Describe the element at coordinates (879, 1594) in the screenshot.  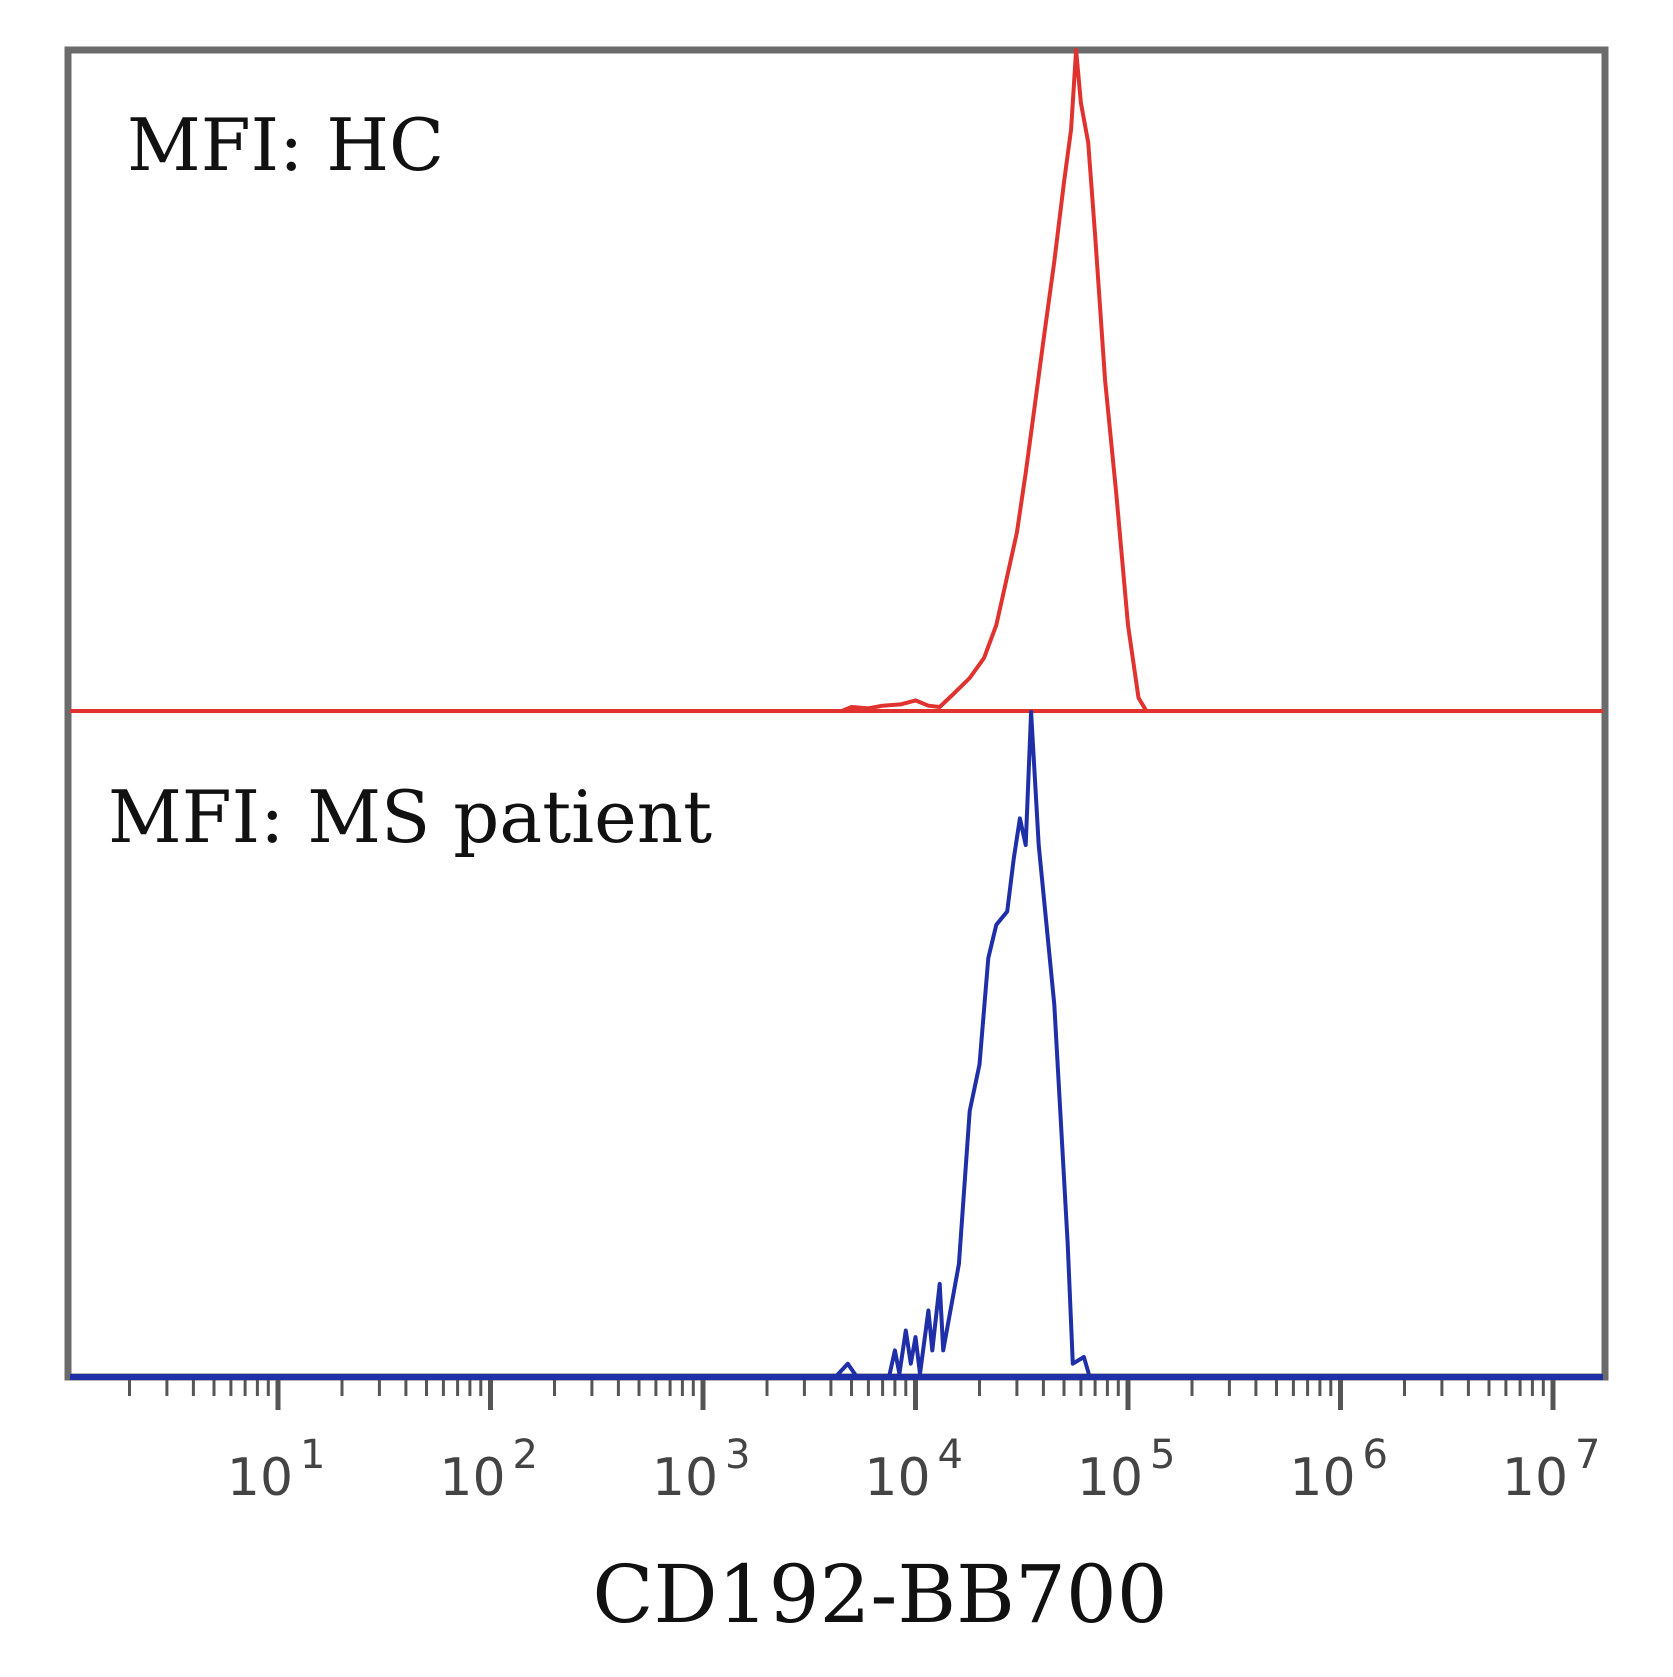
I see `x-axis-label: CD192-BB700` at that location.